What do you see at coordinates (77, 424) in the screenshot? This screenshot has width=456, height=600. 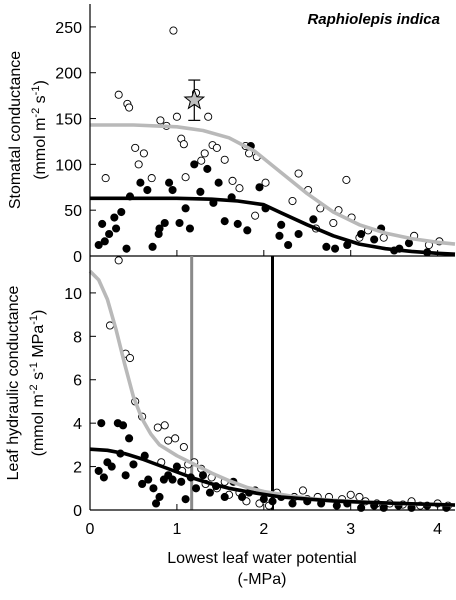 I see `bottom-y-tick-label: 4` at bounding box center [77, 424].